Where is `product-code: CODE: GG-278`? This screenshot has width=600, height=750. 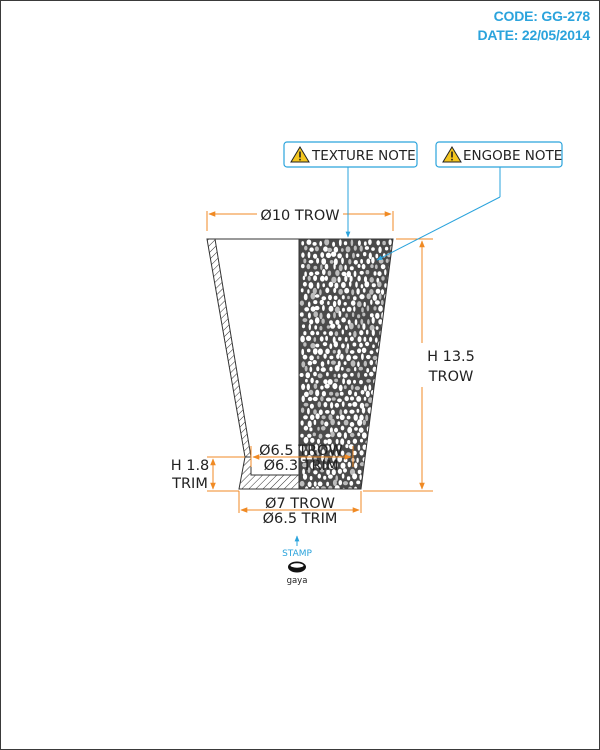
product-code: CODE: GG-278 is located at coordinates (542, 16).